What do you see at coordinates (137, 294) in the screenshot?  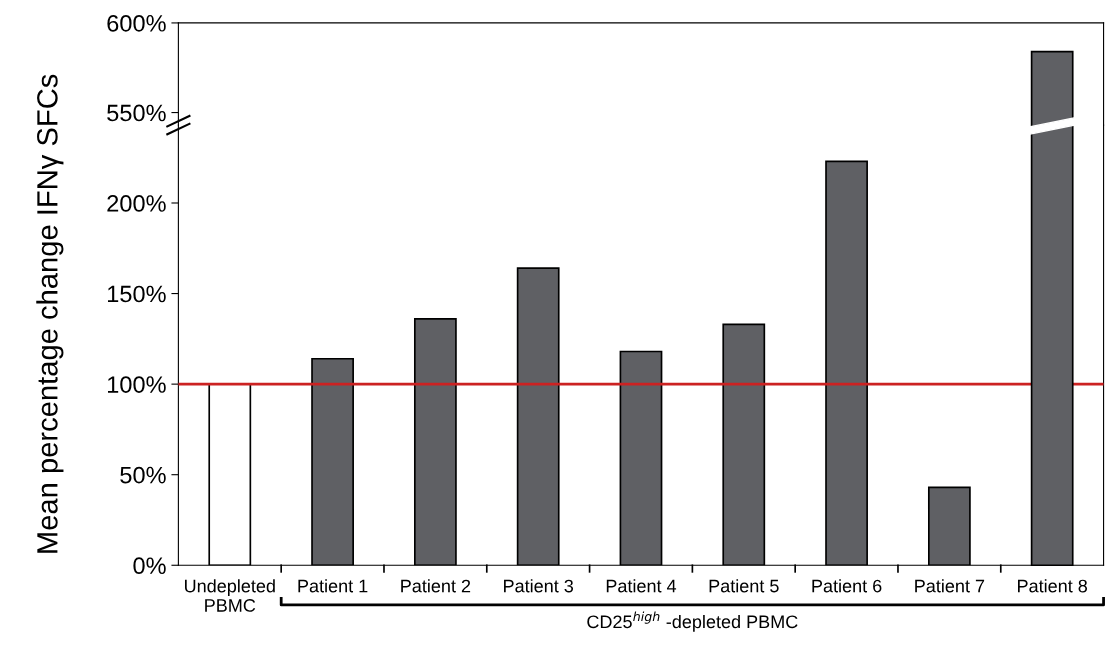 I see `y-tick-label: 150%` at bounding box center [137, 294].